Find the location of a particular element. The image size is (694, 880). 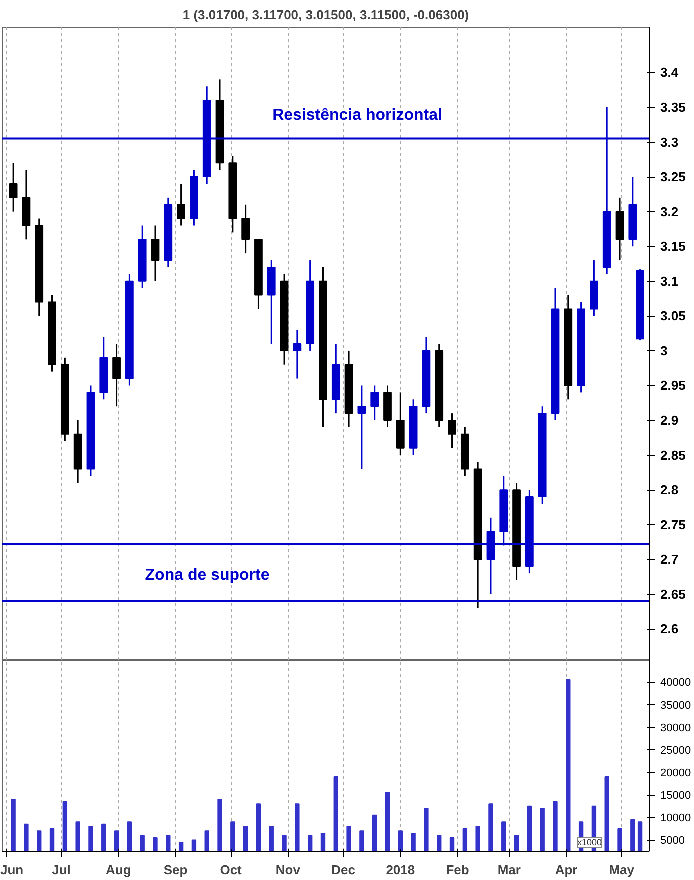

y-tick-label: 3 is located at coordinates (664, 350).